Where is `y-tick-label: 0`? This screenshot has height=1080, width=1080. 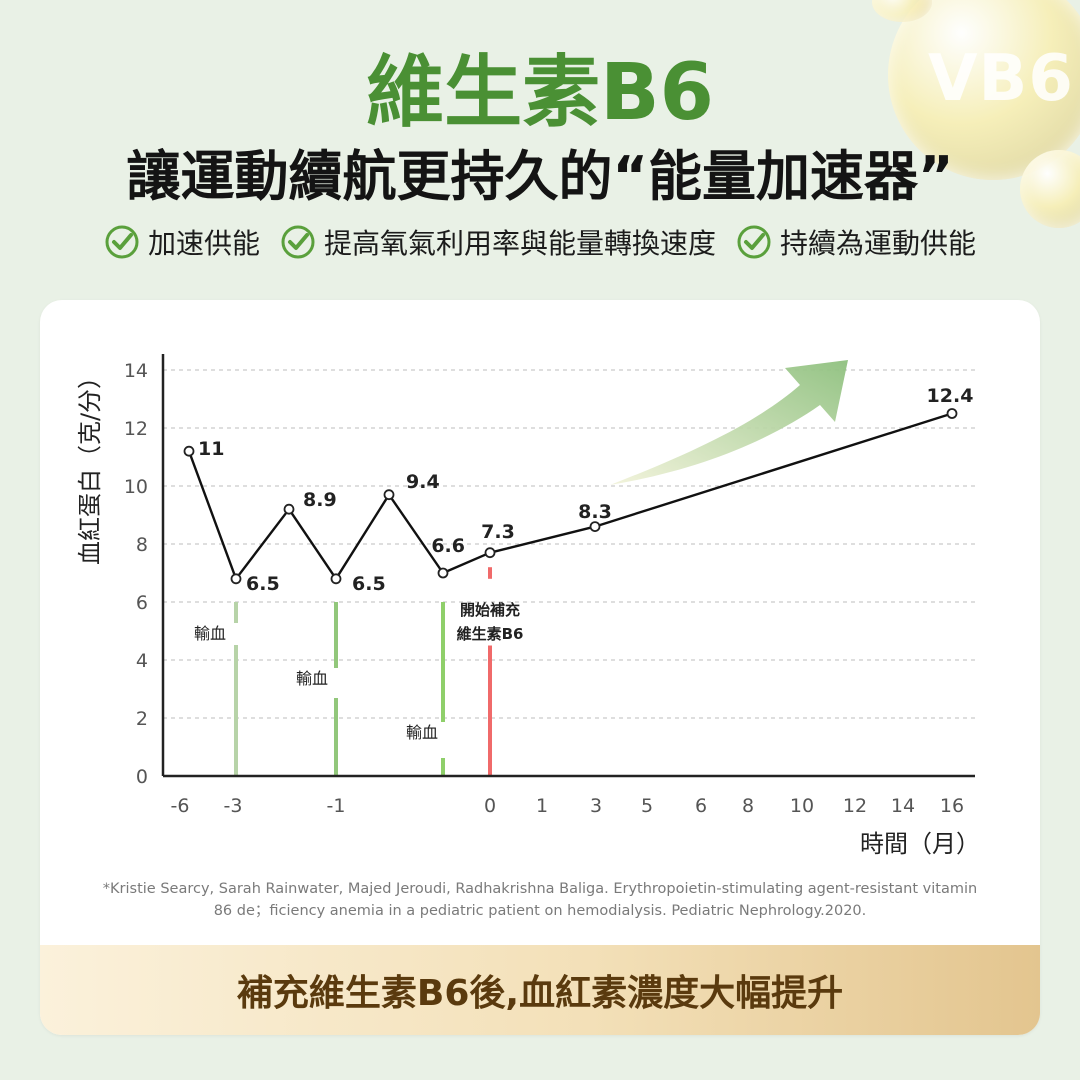 y-tick-label: 0 is located at coordinates (142, 777).